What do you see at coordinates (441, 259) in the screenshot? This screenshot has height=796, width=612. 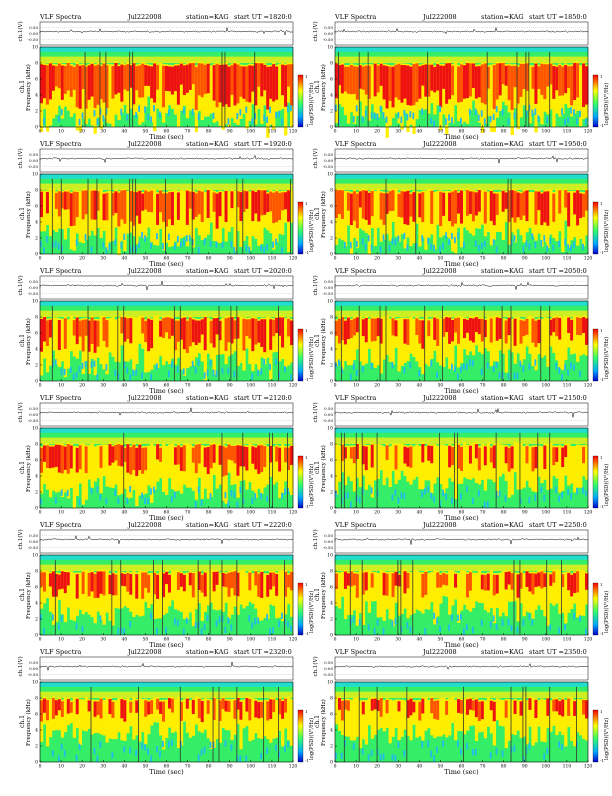 I see `x-tick-label: 50` at bounding box center [441, 259].